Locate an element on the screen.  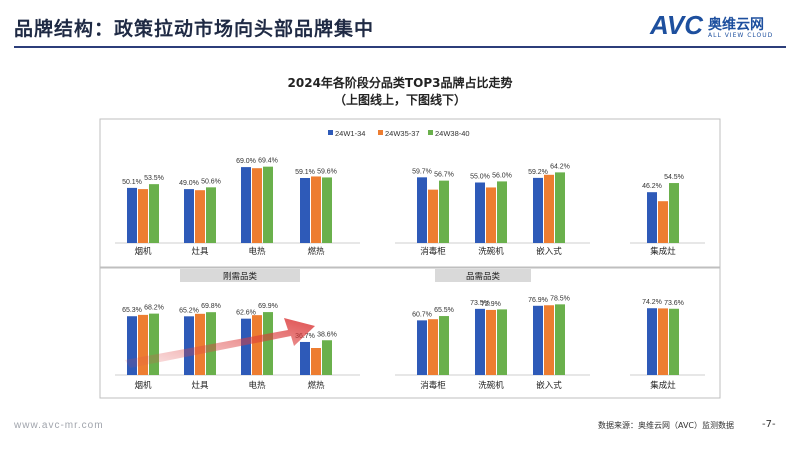
category-label-2-2: 灶具 is located at coordinates (200, 385).